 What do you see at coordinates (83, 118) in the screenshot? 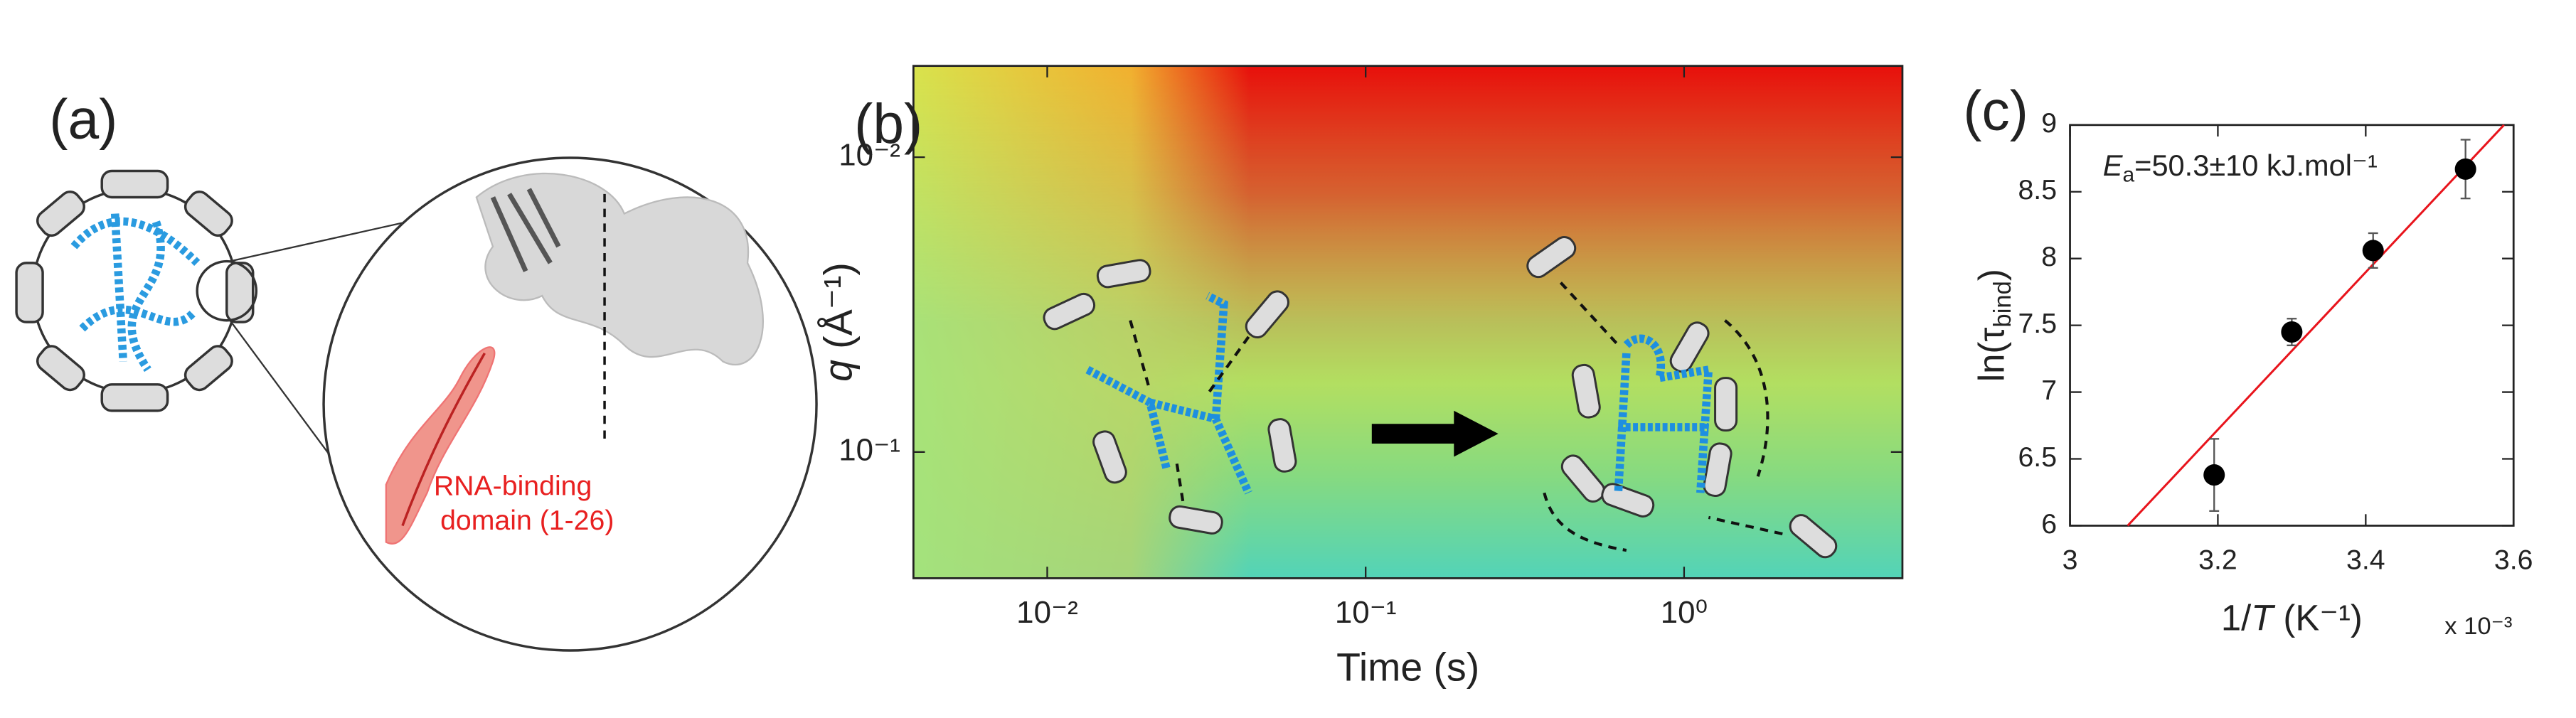
I see `panel-label: (a)` at bounding box center [83, 118].